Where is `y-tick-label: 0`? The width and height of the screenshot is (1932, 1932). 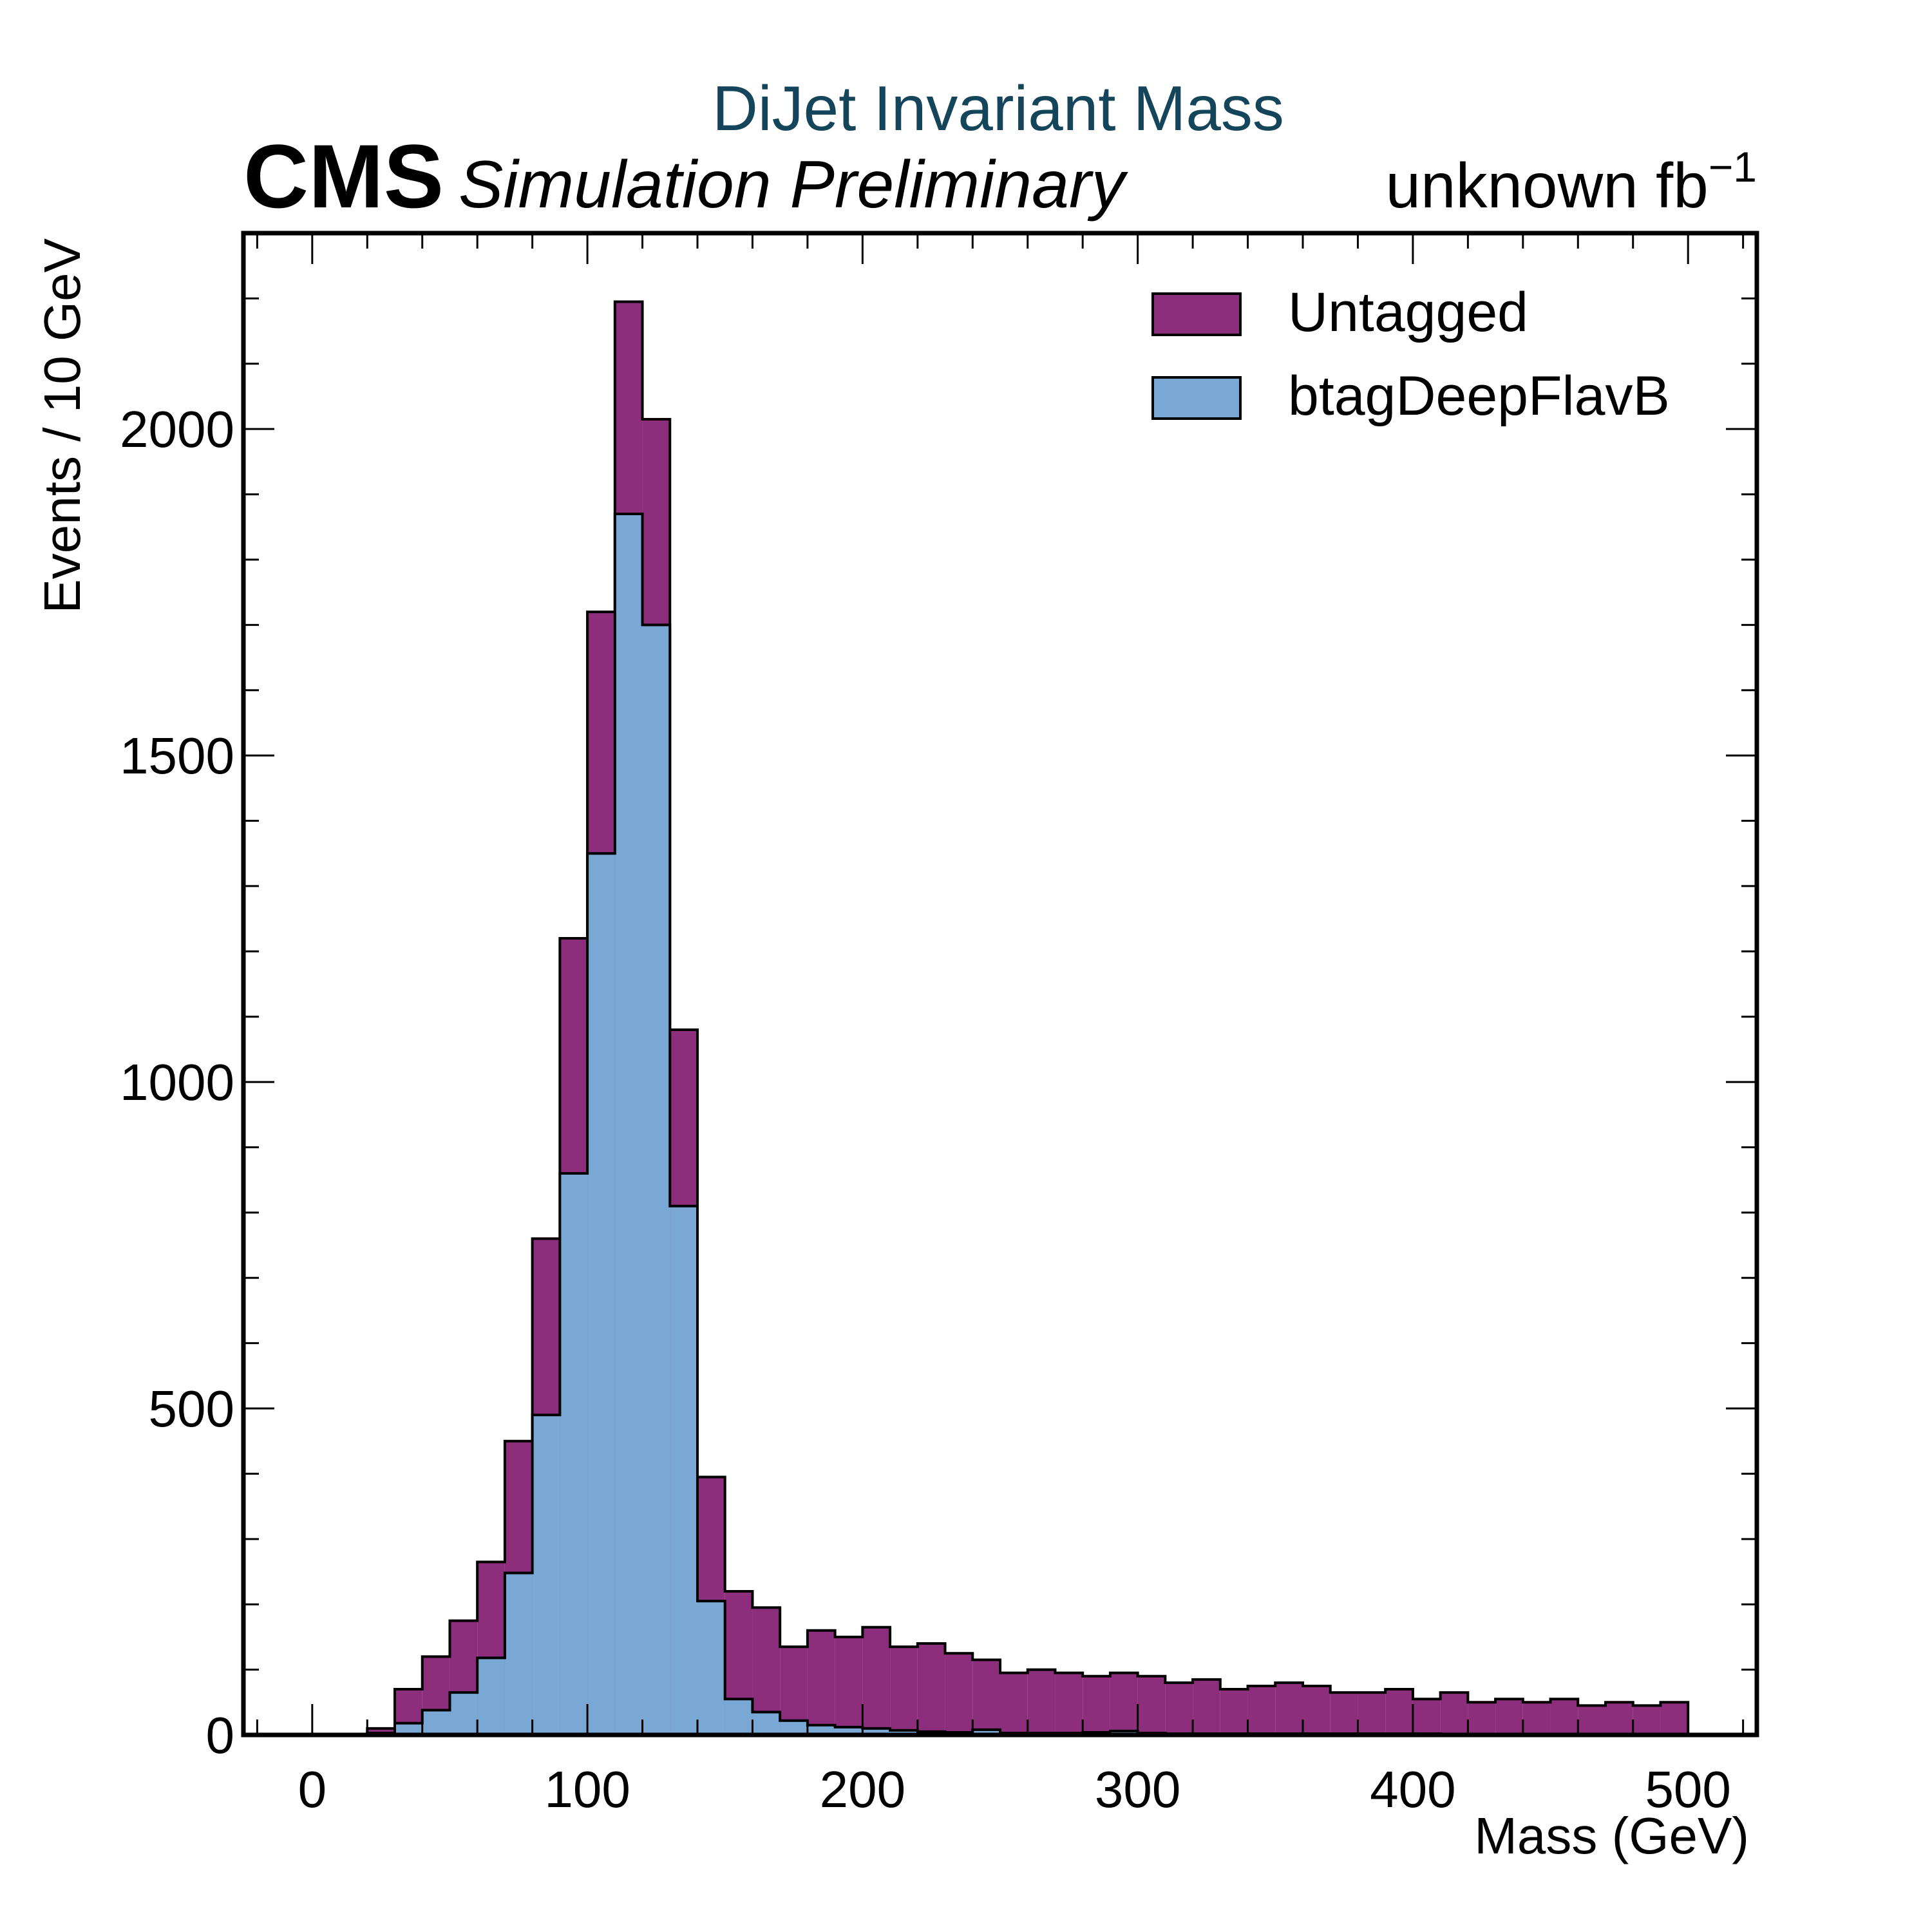 y-tick-label: 0 is located at coordinates (221, 1735).